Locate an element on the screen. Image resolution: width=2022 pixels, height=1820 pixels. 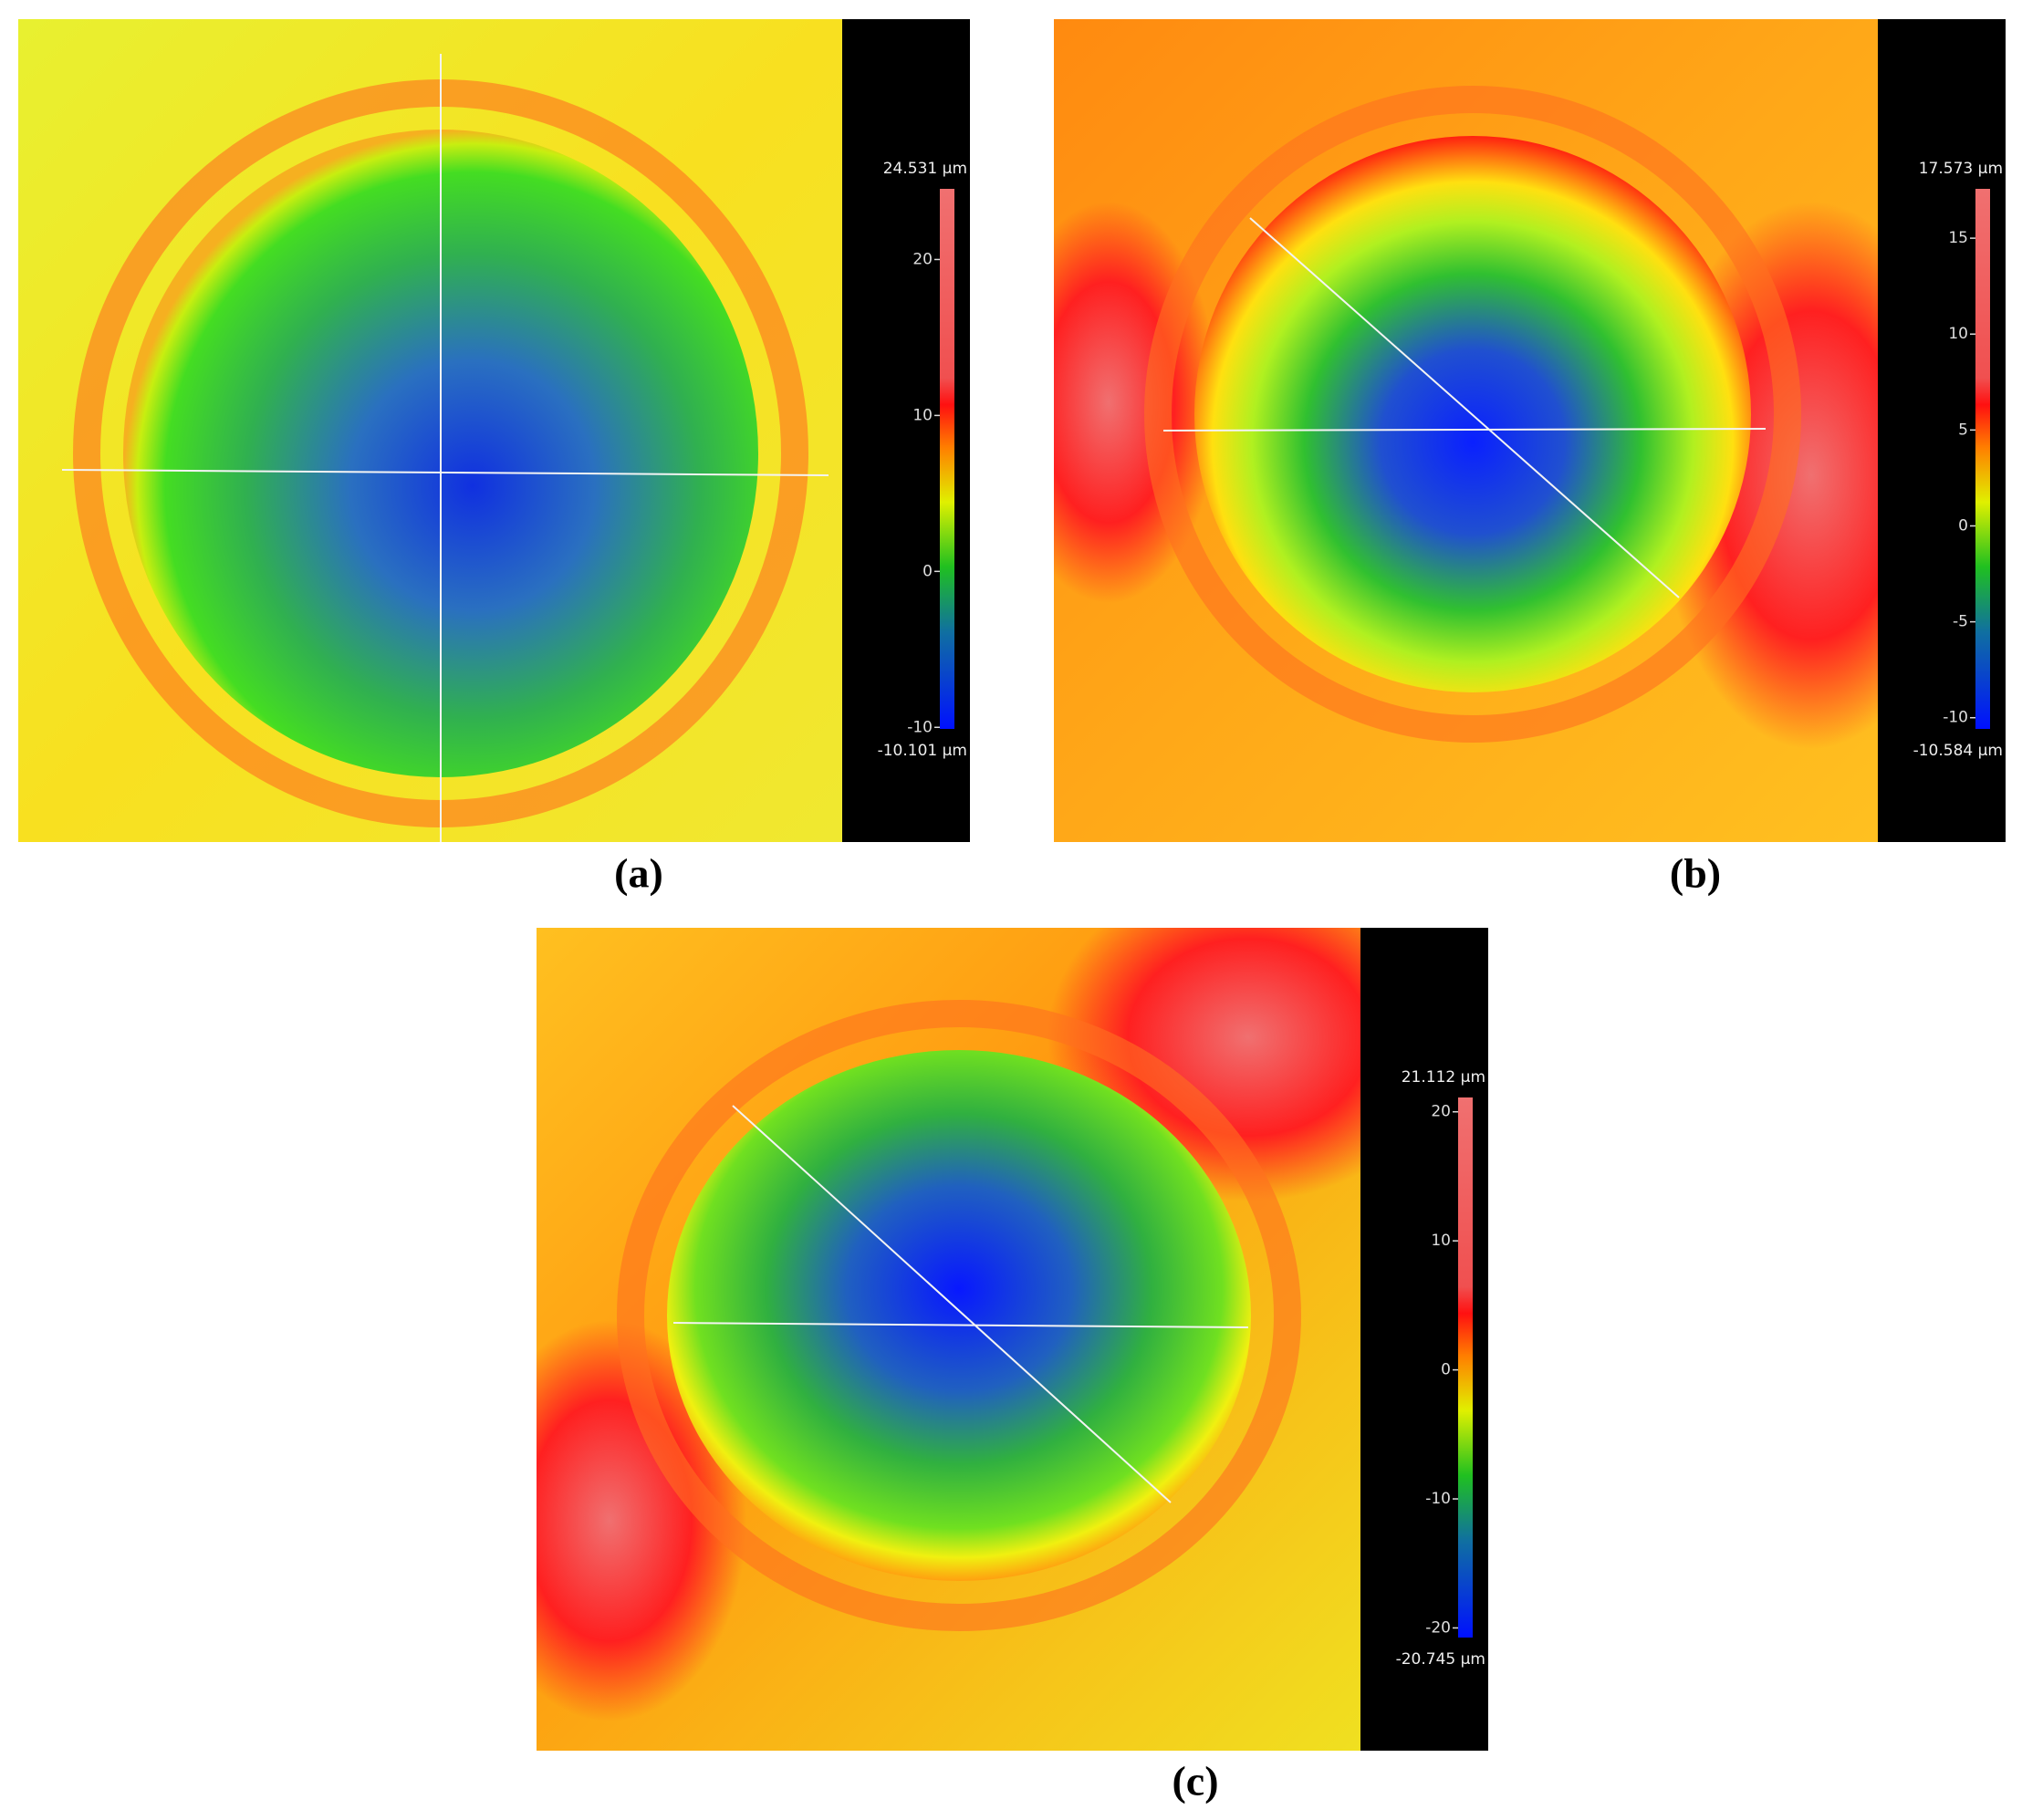
colorbar-min: -20.745 µm is located at coordinates (1440, 1659).